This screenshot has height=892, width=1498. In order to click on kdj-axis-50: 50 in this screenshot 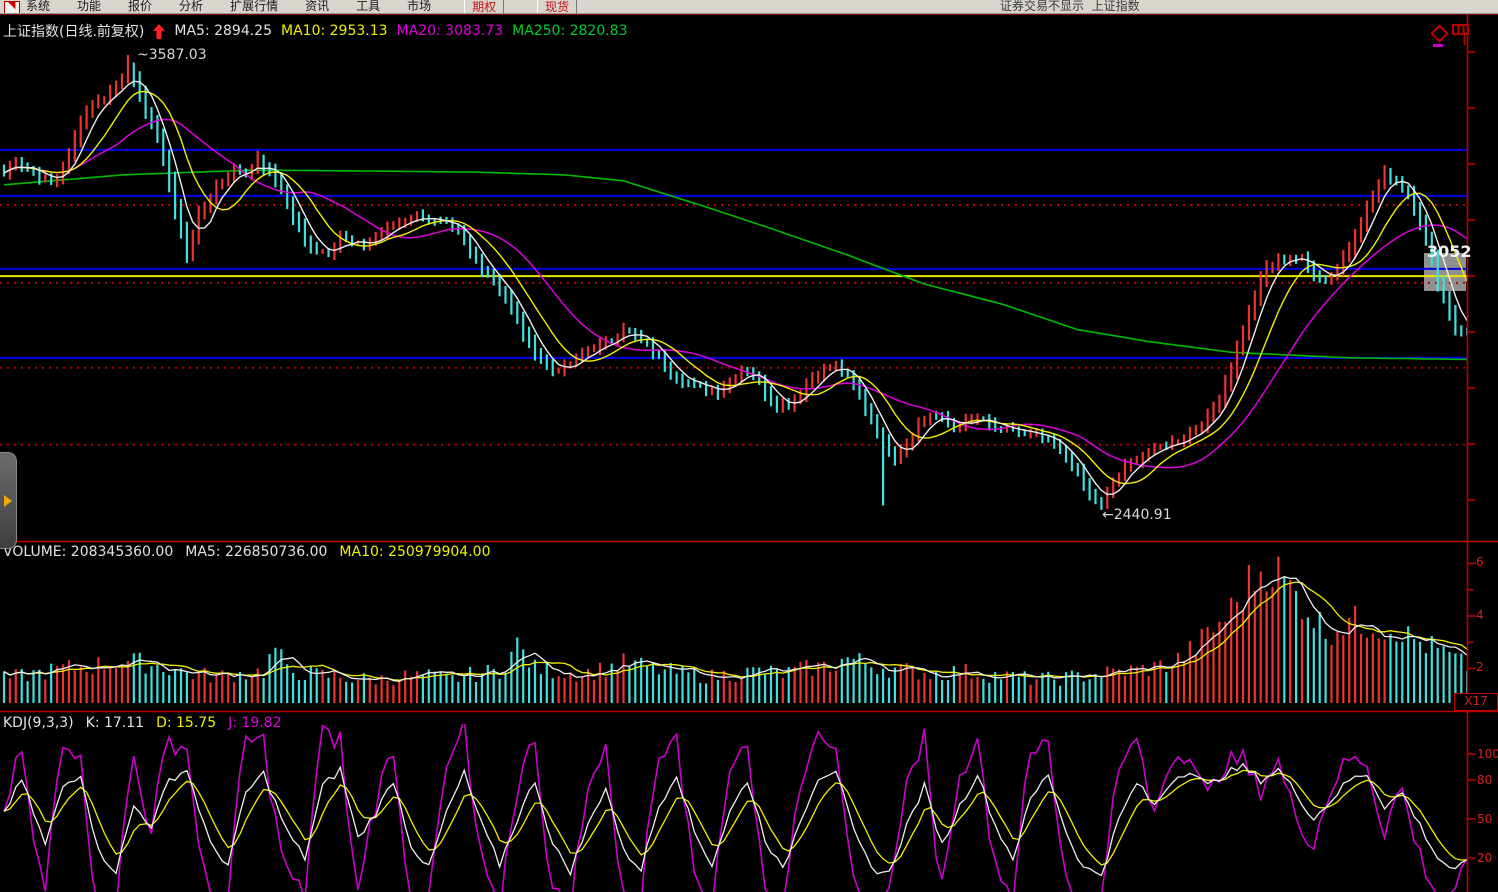, I will do `click(1485, 819)`.